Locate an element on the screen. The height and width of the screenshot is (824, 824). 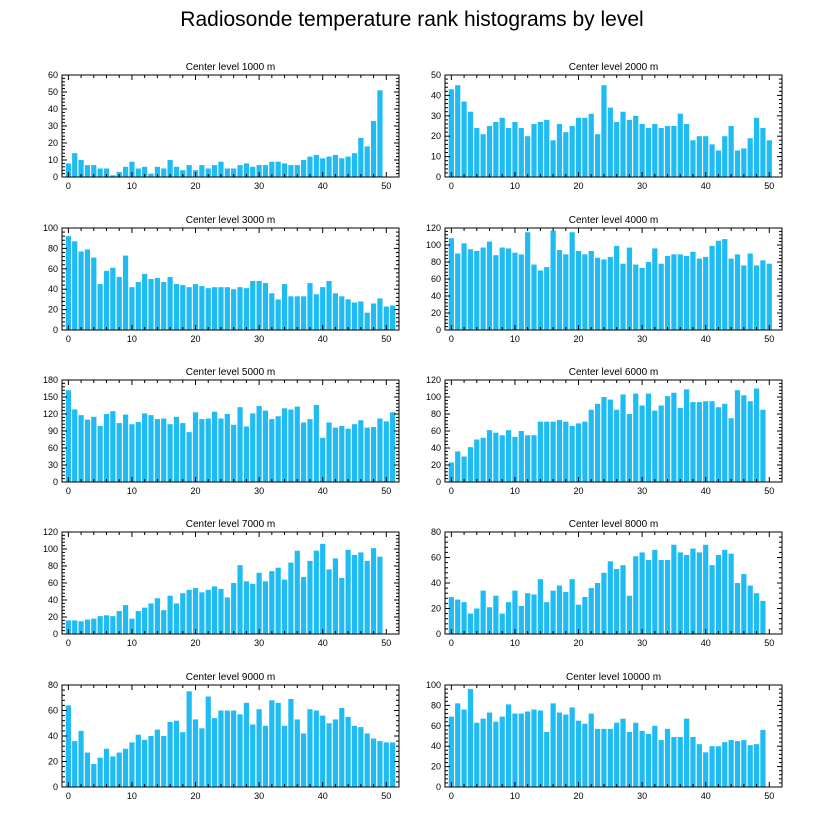
panel-title: Center level 6000 m is located at coordinates (614, 372).